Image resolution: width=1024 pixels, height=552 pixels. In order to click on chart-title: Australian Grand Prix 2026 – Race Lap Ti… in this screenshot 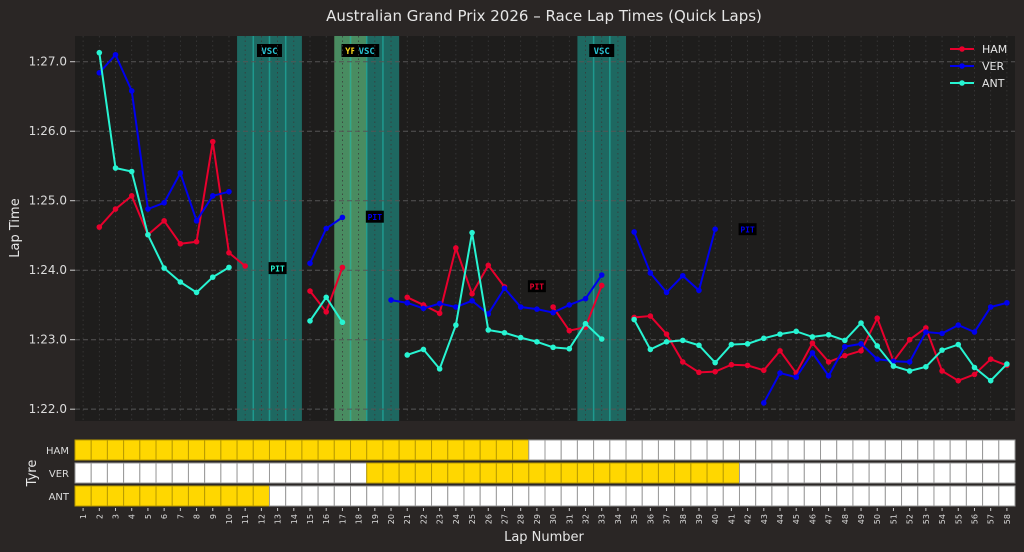, I will do `click(544, 16)`.